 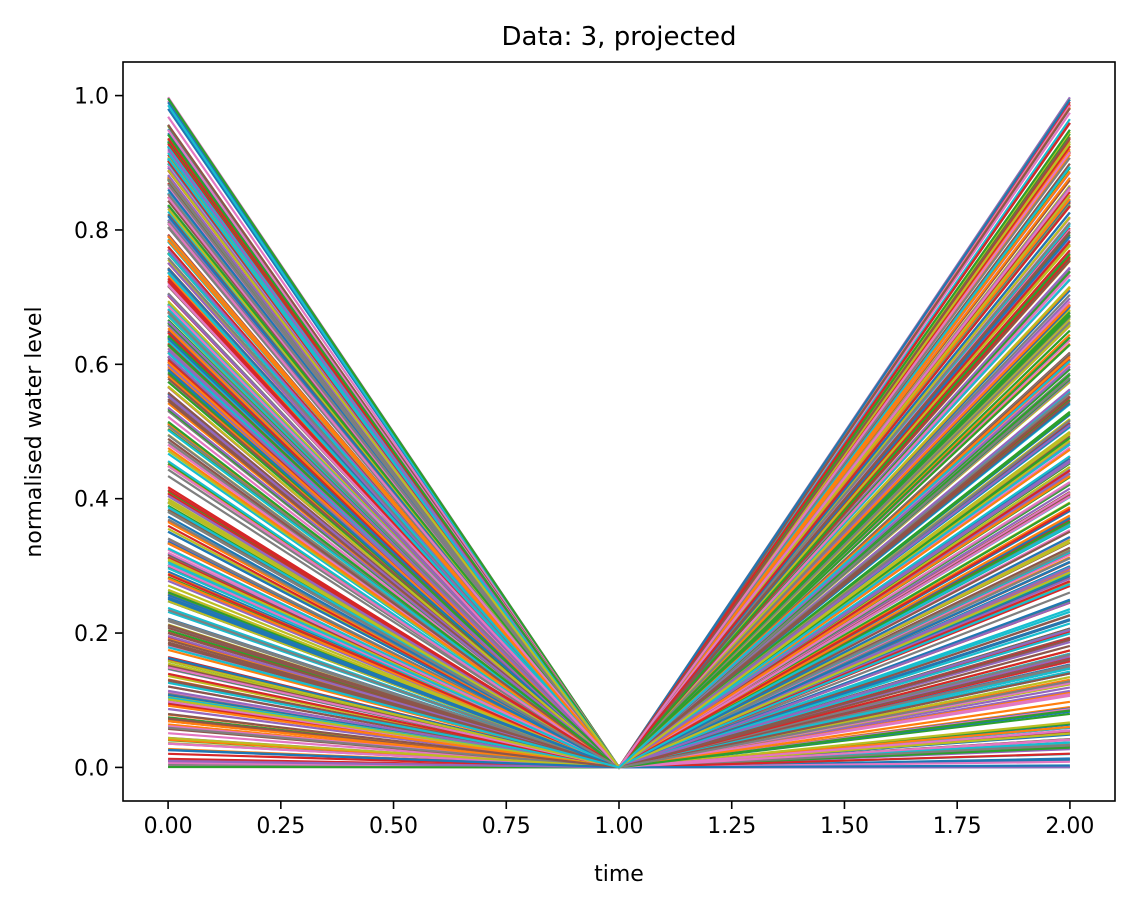 I want to click on x-tick-label: 0.50, so click(x=393, y=826).